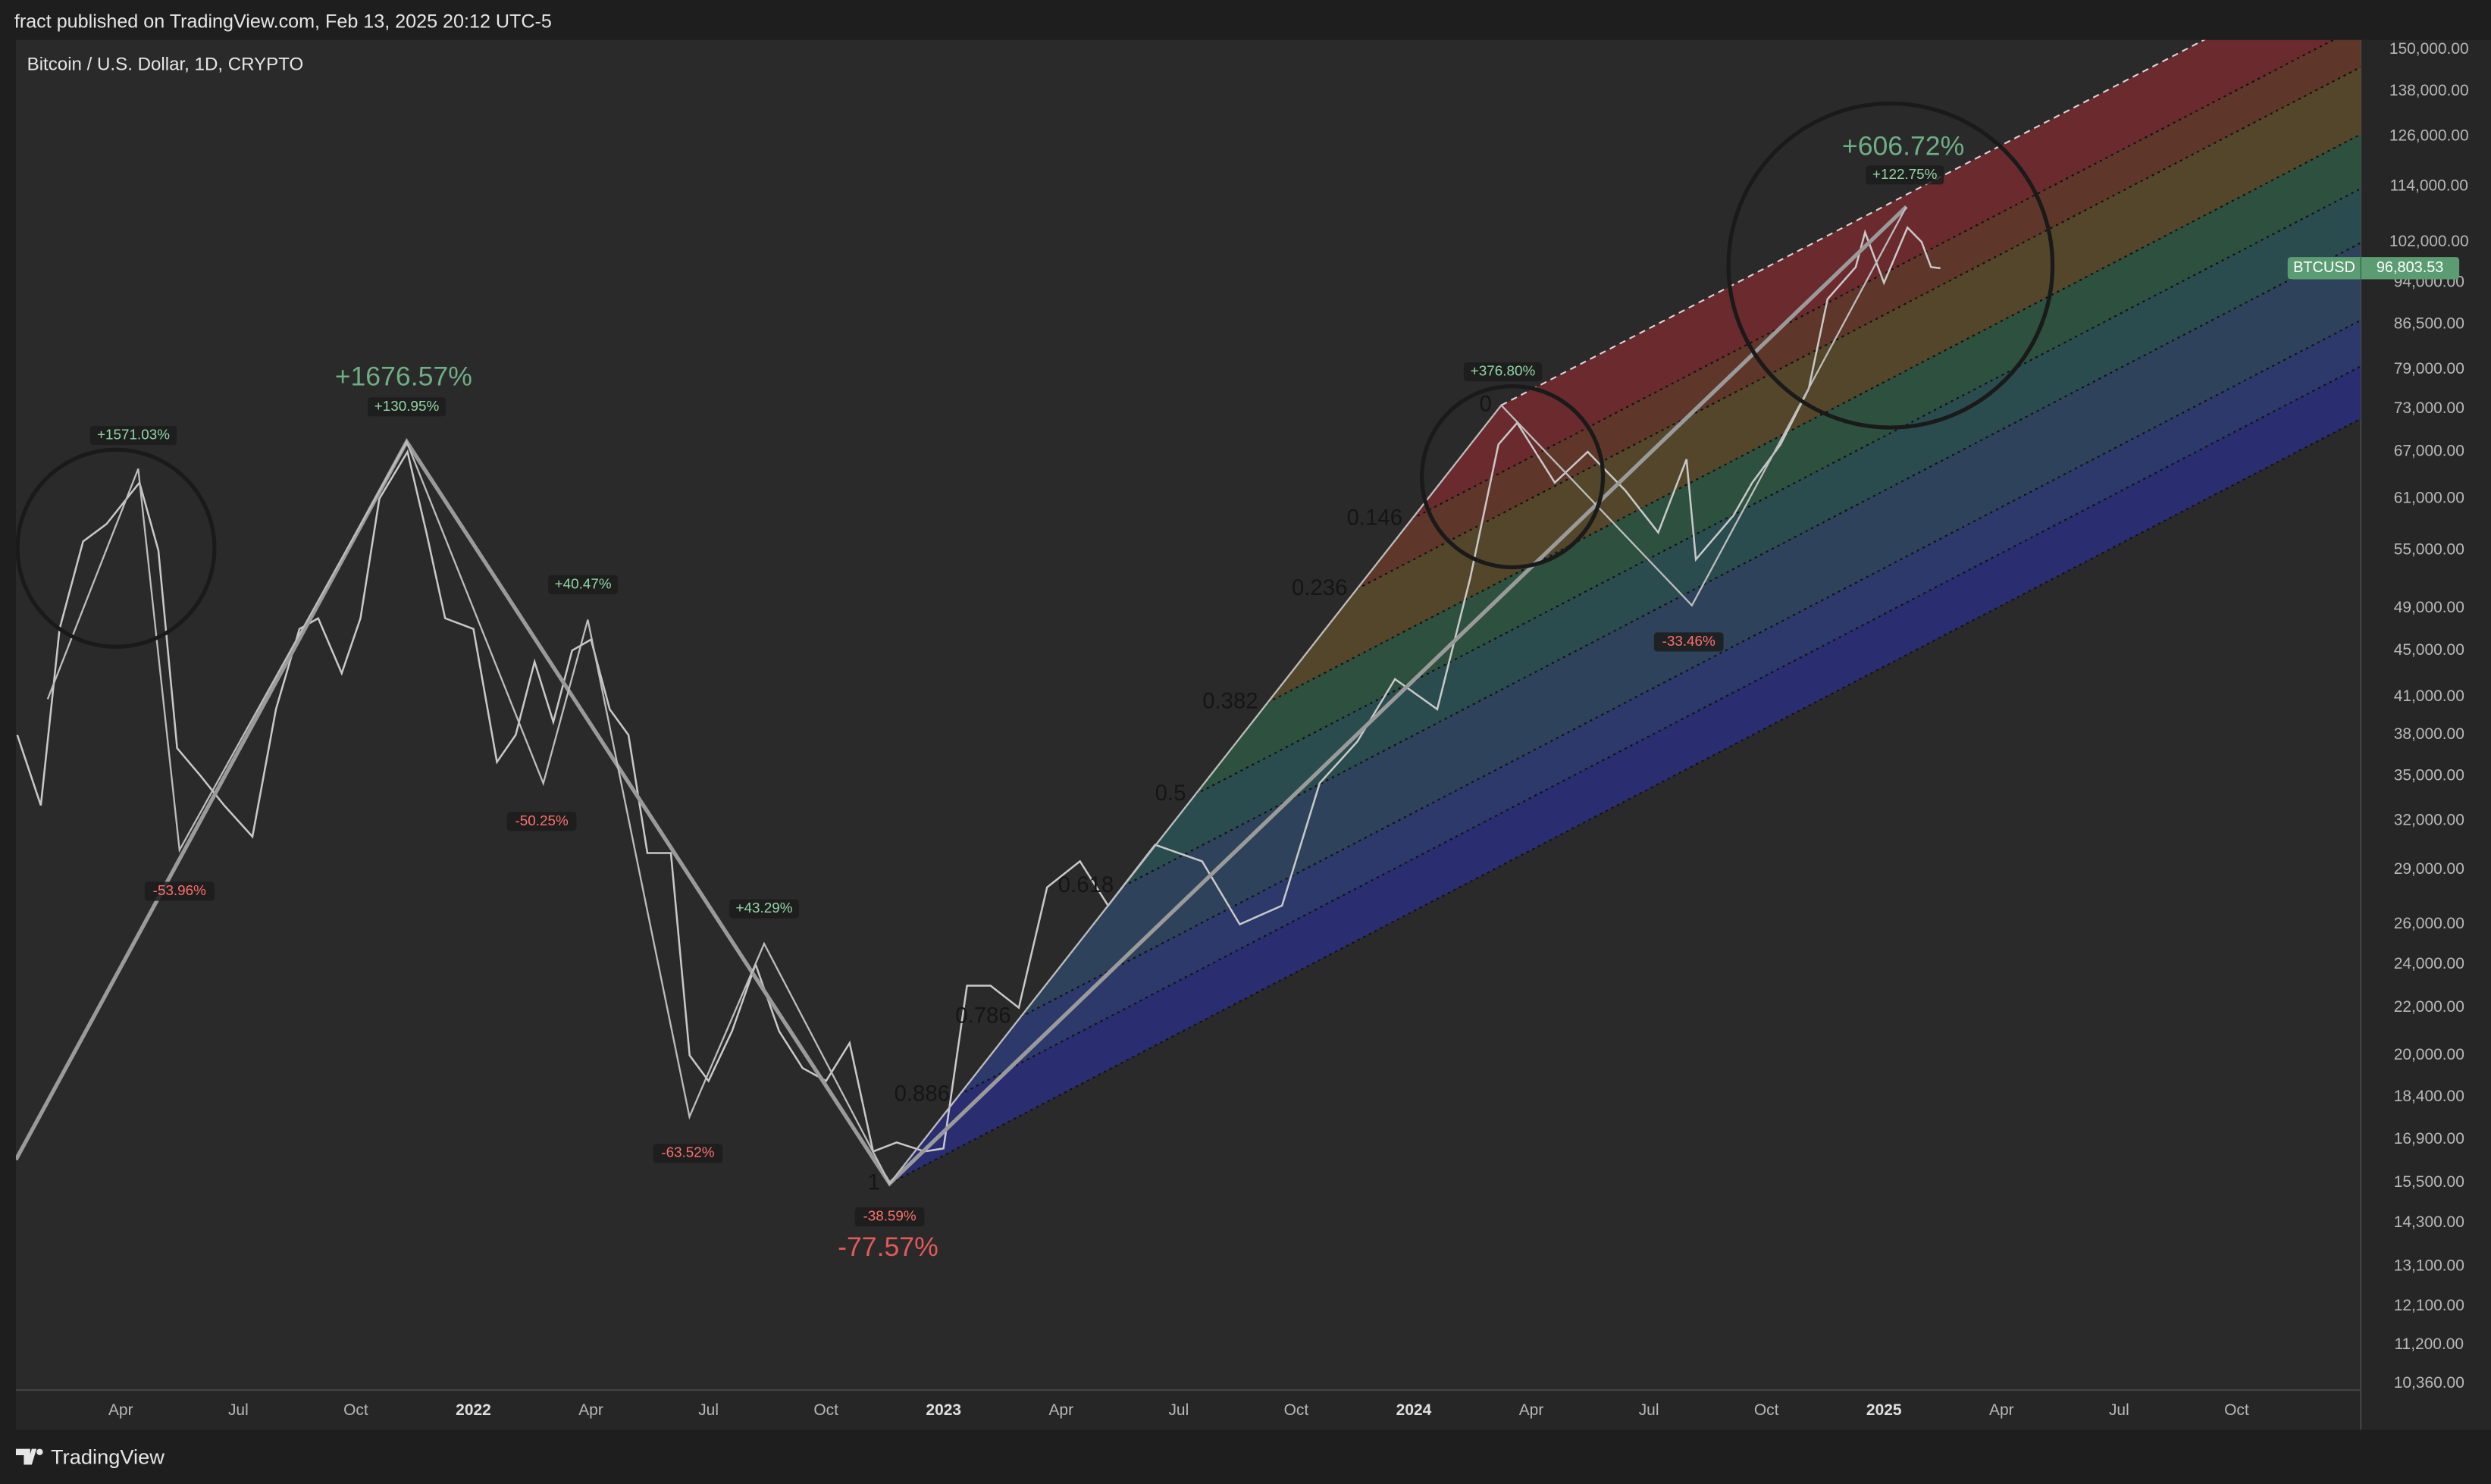 Image resolution: width=2491 pixels, height=1484 pixels. I want to click on swing-label: -50.25%, so click(541, 820).